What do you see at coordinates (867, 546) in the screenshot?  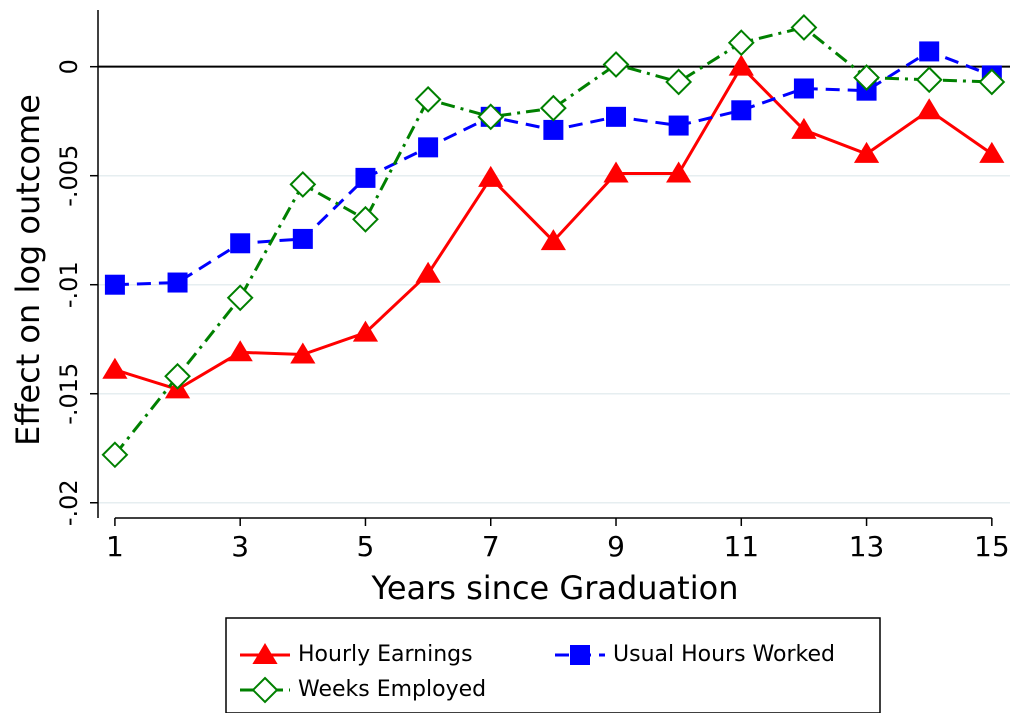 I see `x-tick-label: 13` at bounding box center [867, 546].